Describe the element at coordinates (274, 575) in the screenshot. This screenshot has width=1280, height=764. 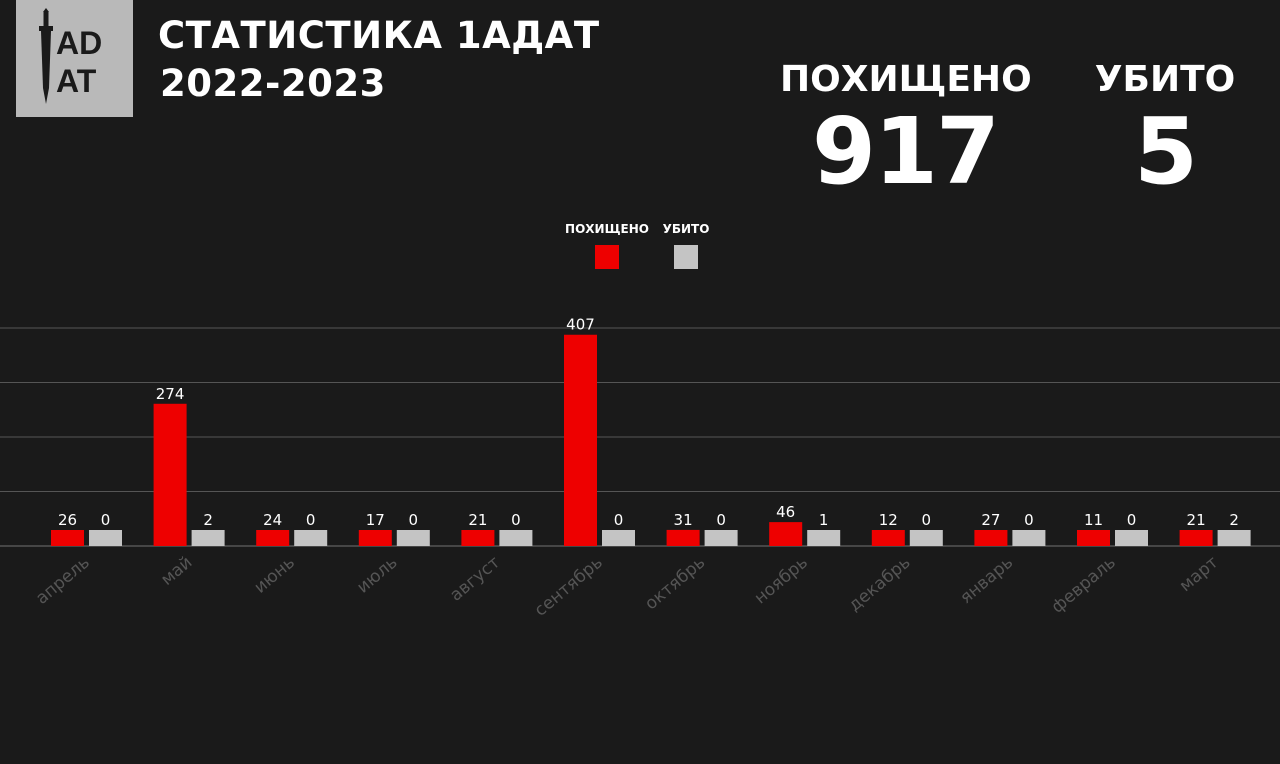
I see `x-tick-label: июнь` at that location.